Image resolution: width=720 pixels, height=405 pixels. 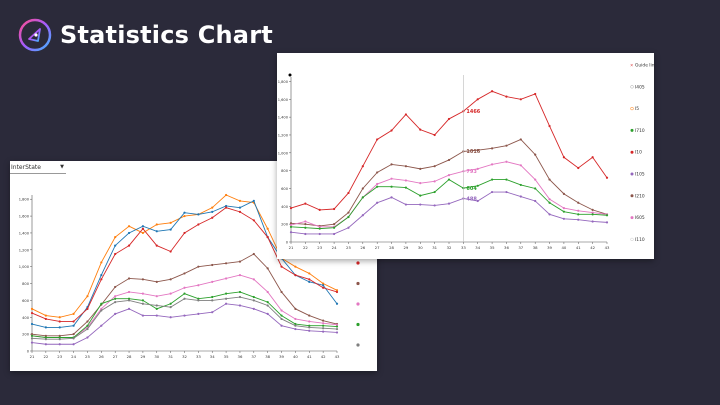 I want to click on legend-item: I405, so click(x=637, y=87).